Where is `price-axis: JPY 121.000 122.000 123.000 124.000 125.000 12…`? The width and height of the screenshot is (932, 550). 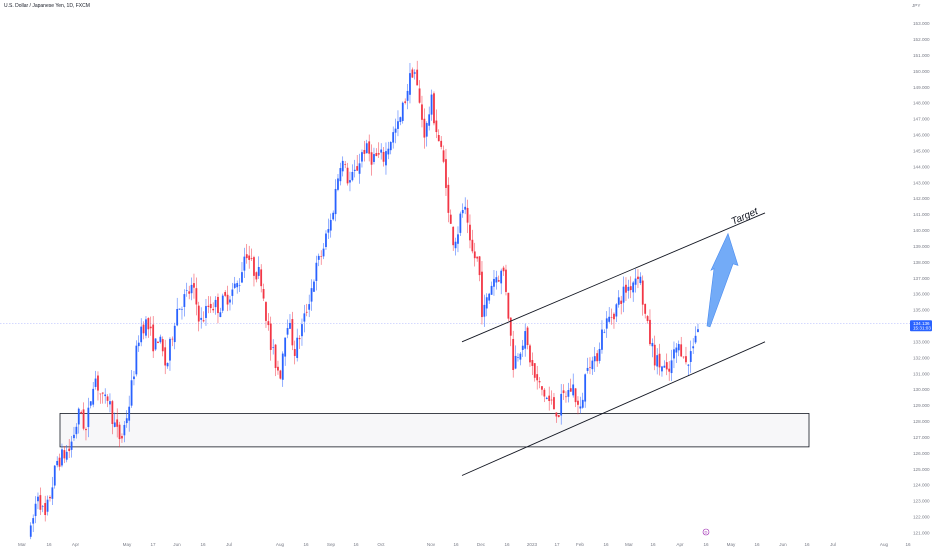
price-axis: JPY 121.000 122.000 123.000 124.000 125.000 12… is located at coordinates (921, 269).